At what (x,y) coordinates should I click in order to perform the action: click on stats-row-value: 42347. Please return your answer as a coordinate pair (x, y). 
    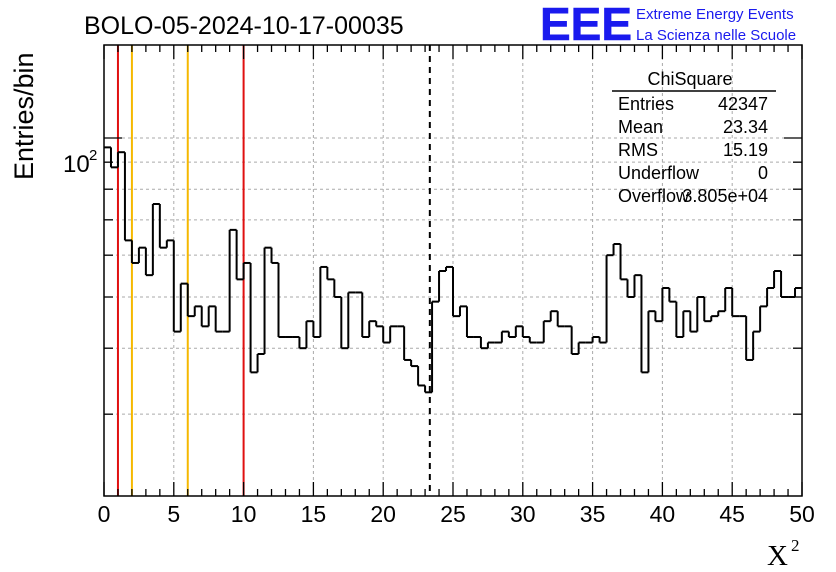
    Looking at the image, I should click on (743, 104).